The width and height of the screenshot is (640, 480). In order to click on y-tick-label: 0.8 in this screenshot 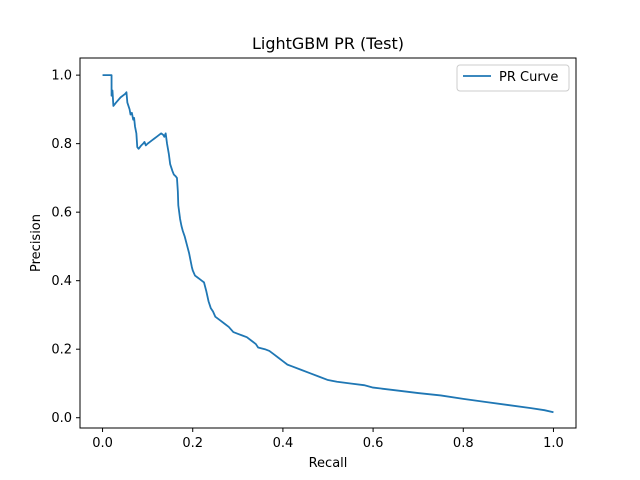, I will do `click(61, 144)`.